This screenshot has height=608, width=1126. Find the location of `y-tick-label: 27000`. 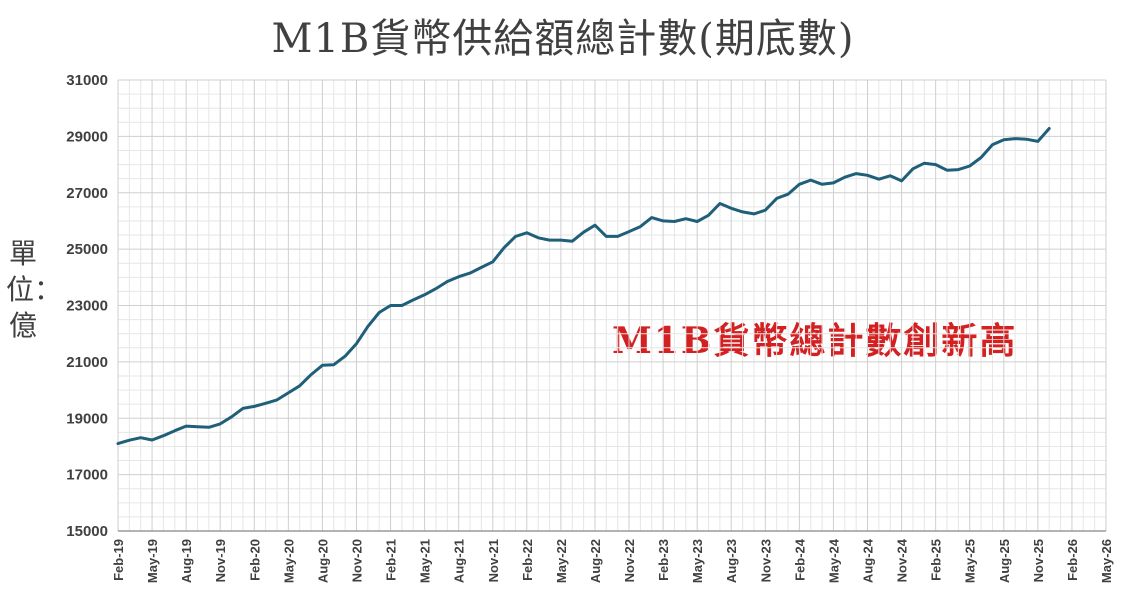

y-tick-label: 27000 is located at coordinates (87, 193).